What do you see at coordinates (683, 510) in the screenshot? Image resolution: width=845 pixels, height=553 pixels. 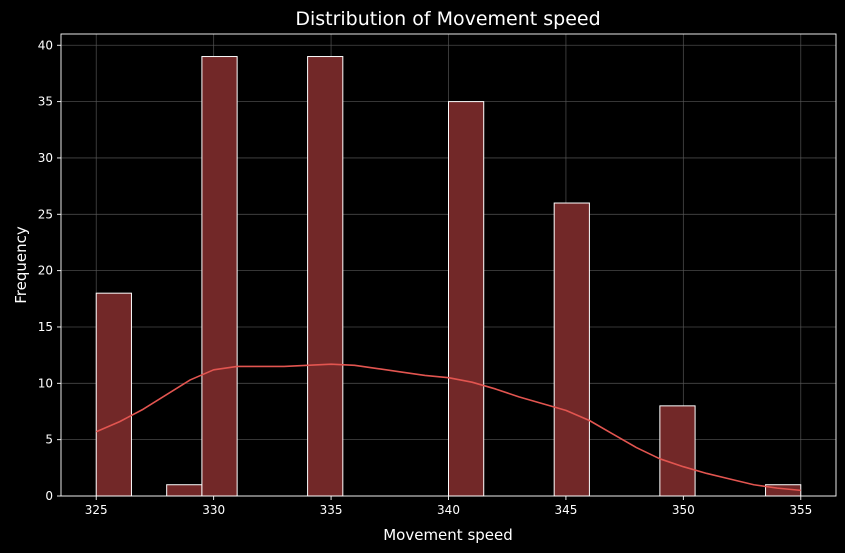 I see `x-tick-label: 350` at bounding box center [683, 510].